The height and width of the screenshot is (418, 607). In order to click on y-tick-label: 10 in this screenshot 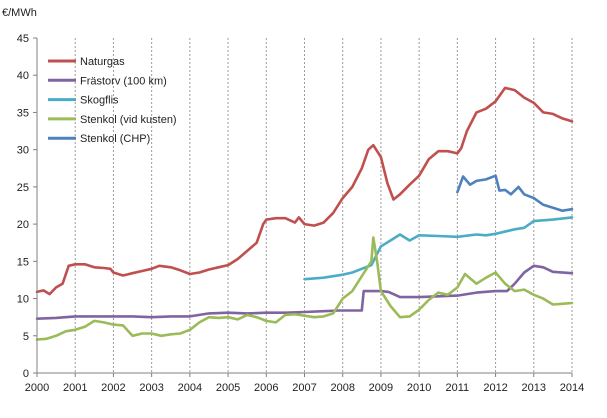, I will do `click(23, 300)`.